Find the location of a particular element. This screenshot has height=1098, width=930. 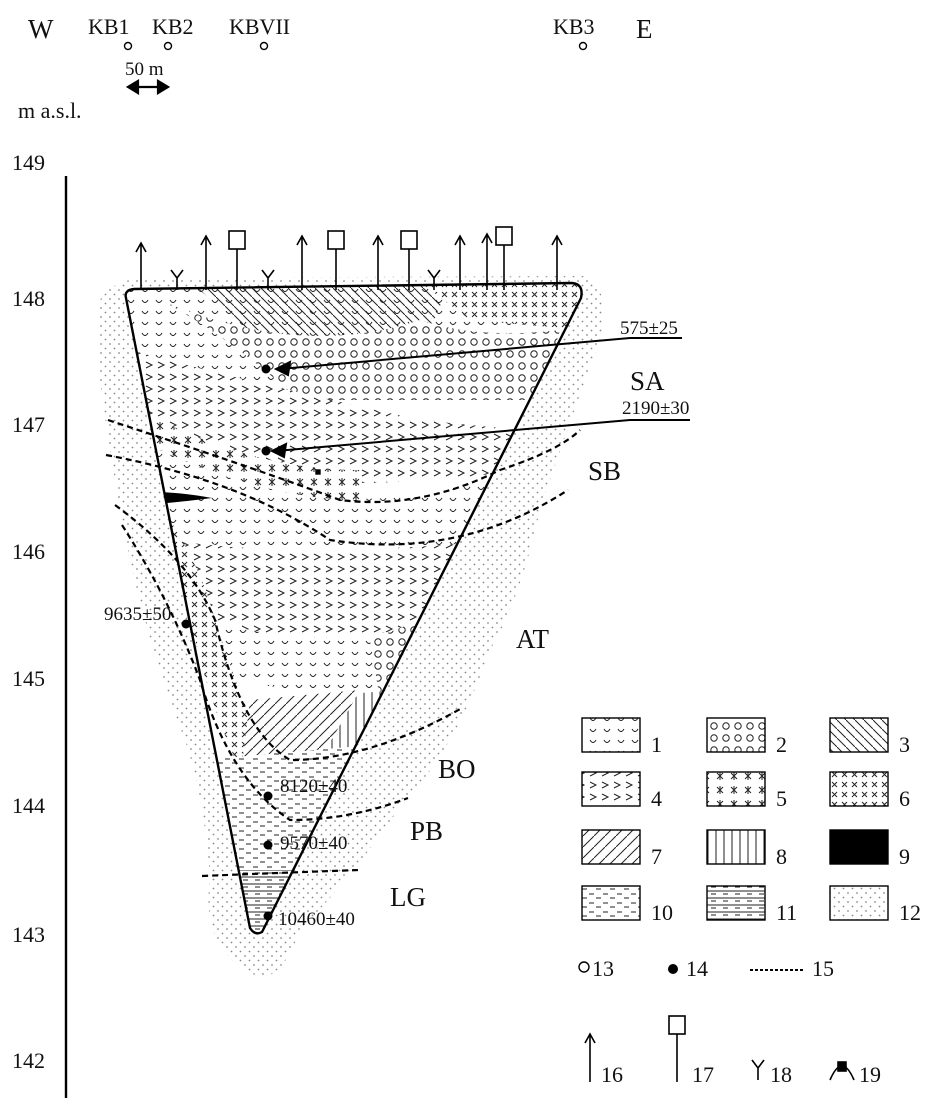

axis-unit: m a.s.l. is located at coordinates (50, 110).